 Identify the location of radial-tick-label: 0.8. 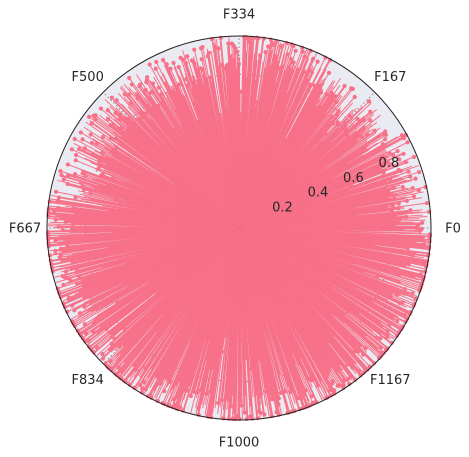
(389, 163).